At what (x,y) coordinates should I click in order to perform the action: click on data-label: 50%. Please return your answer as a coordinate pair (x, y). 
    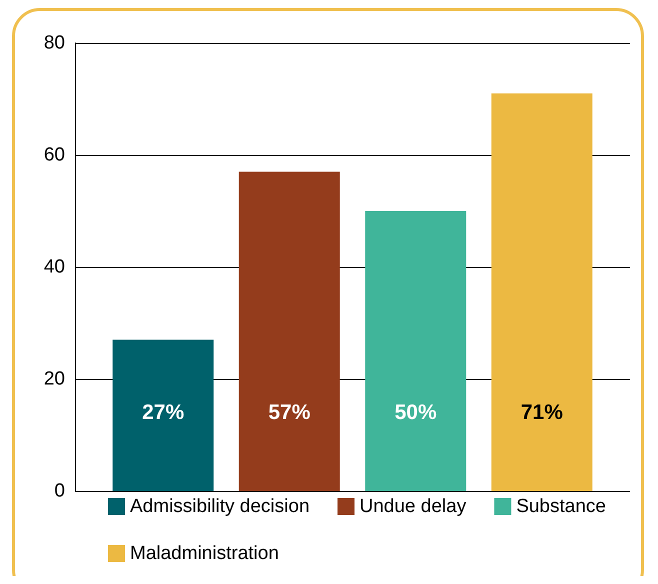
    Looking at the image, I should click on (415, 412).